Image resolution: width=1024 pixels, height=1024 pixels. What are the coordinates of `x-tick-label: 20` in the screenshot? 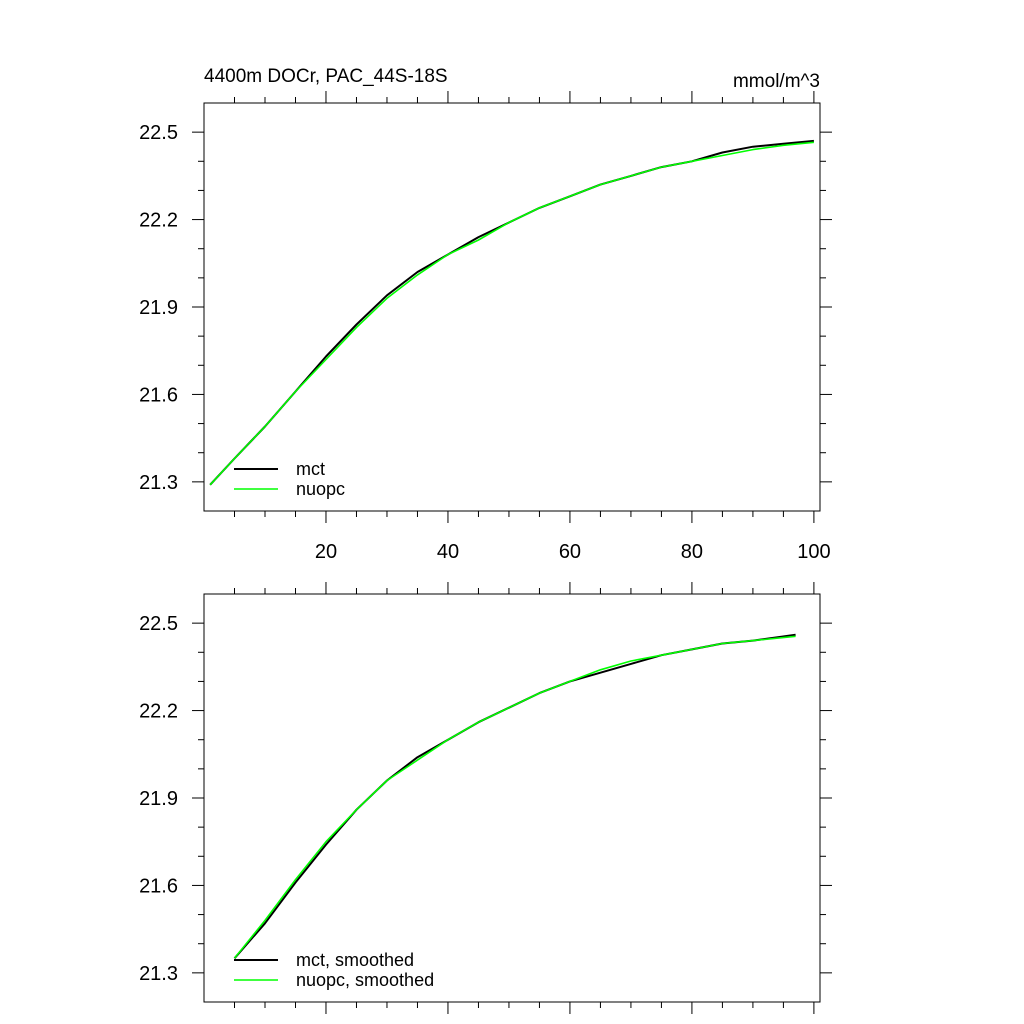 It's located at (326, 552).